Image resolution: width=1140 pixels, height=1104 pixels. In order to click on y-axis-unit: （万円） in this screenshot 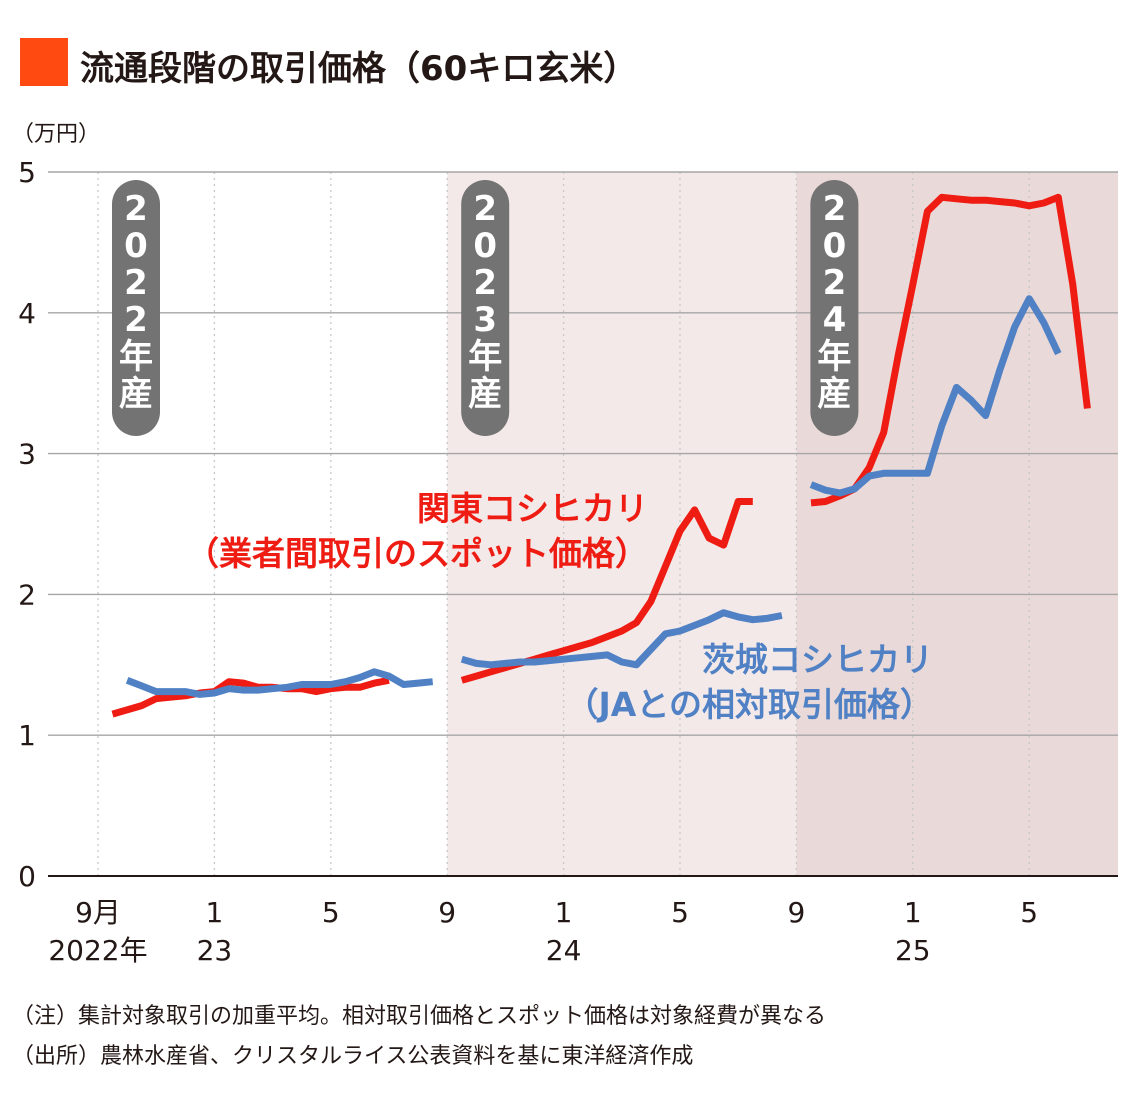, I will do `click(56, 134)`.